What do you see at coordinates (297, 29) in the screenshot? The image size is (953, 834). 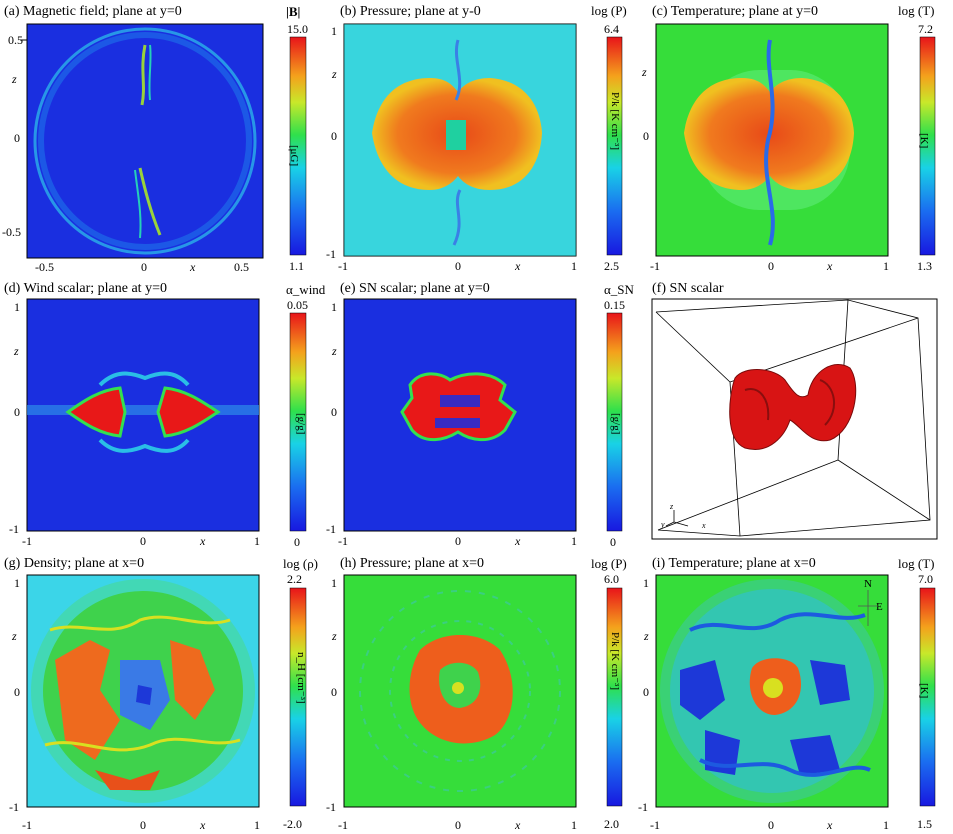 I see `colorbar-max: 15.0` at bounding box center [297, 29].